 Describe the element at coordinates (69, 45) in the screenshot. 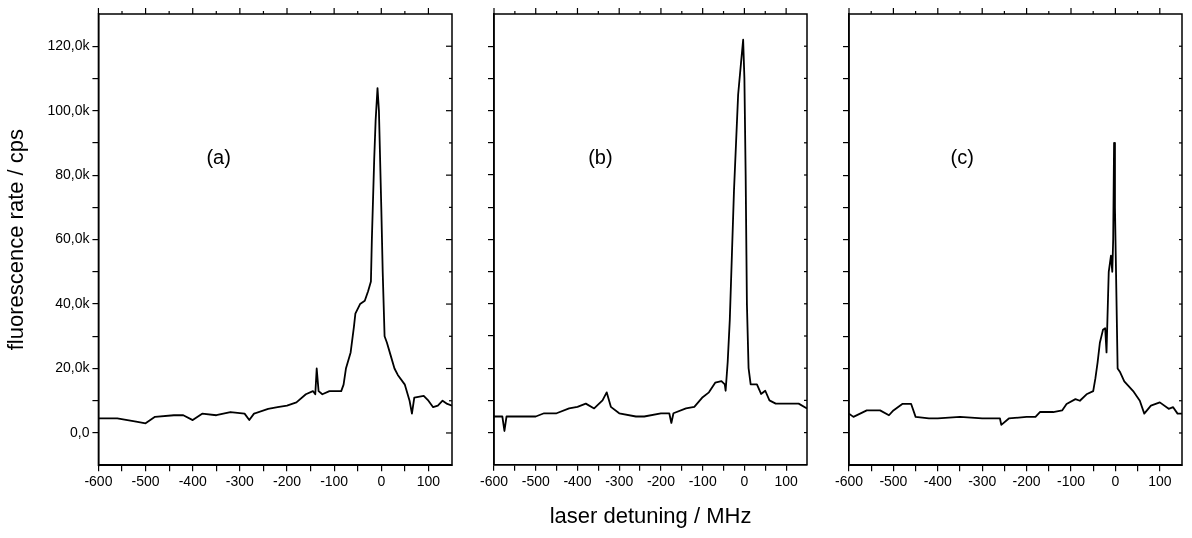

I see `y-tick-label: 120,0k` at that location.